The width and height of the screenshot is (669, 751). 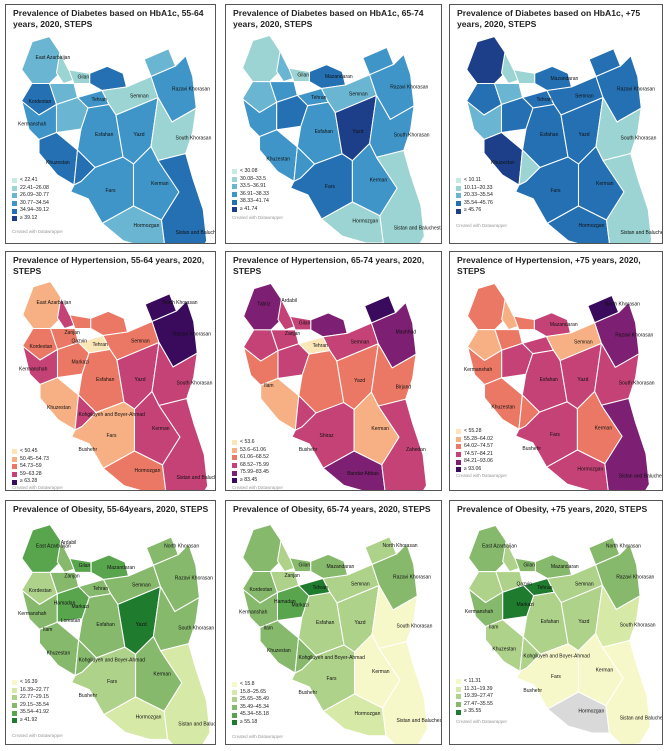 What do you see at coordinates (40, 591) in the screenshot?
I see `province-label: Kordestan` at bounding box center [40, 591].